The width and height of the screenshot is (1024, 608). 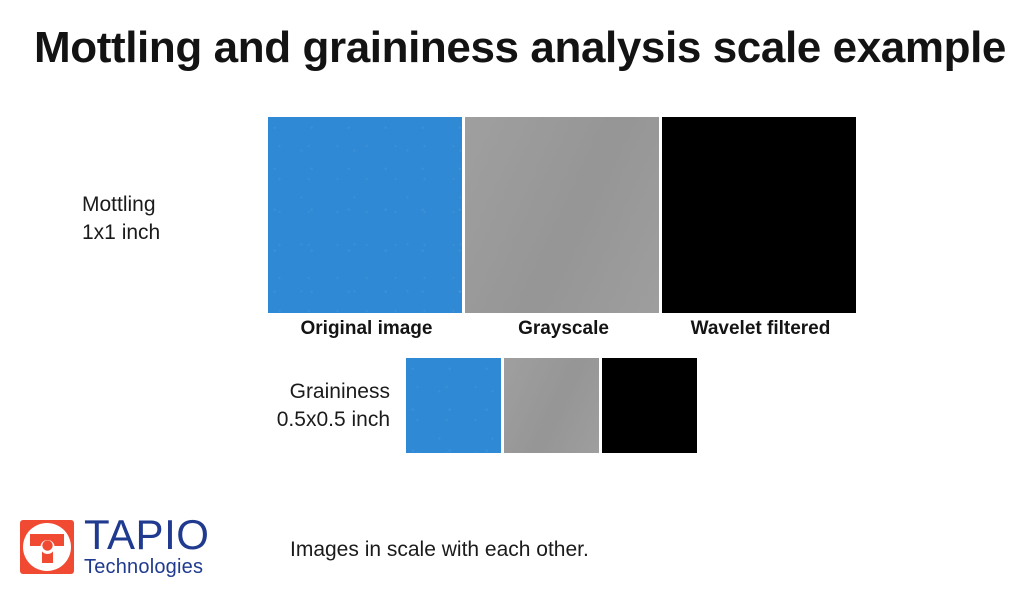 I want to click on tapio-logo-mark-icon, so click(x=47, y=547).